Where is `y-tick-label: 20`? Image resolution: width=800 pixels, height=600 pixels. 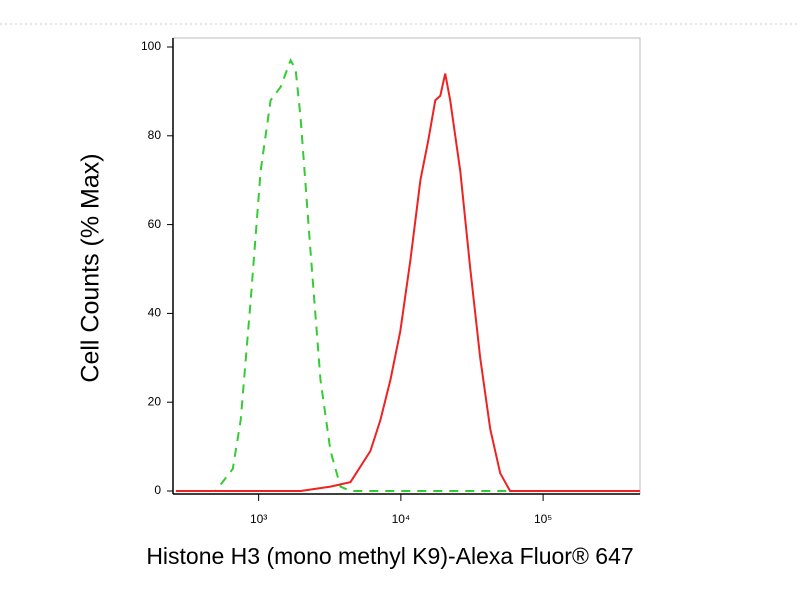 y-tick-label: 20 is located at coordinates (155, 401).